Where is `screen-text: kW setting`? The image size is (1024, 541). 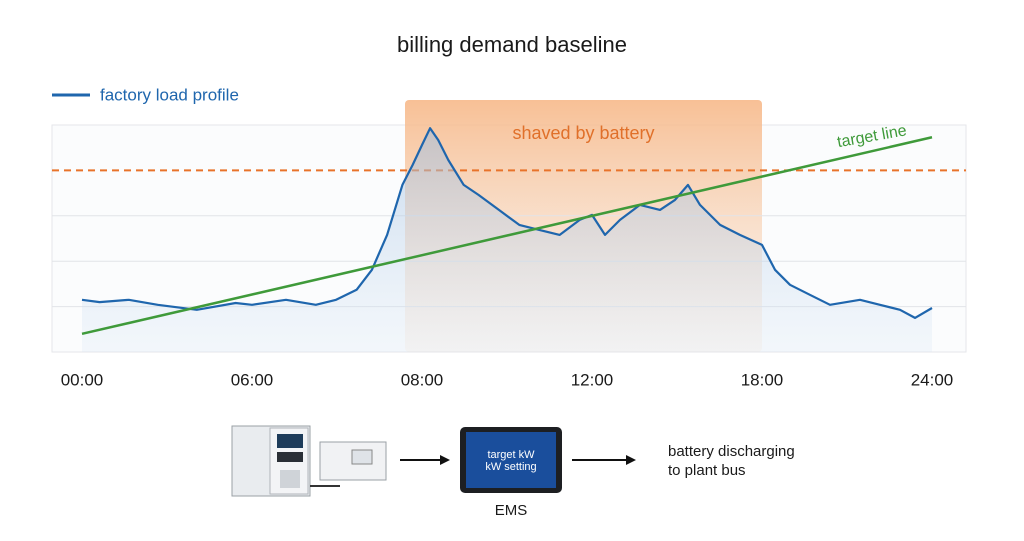 screen-text: kW setting is located at coordinates (510, 467).